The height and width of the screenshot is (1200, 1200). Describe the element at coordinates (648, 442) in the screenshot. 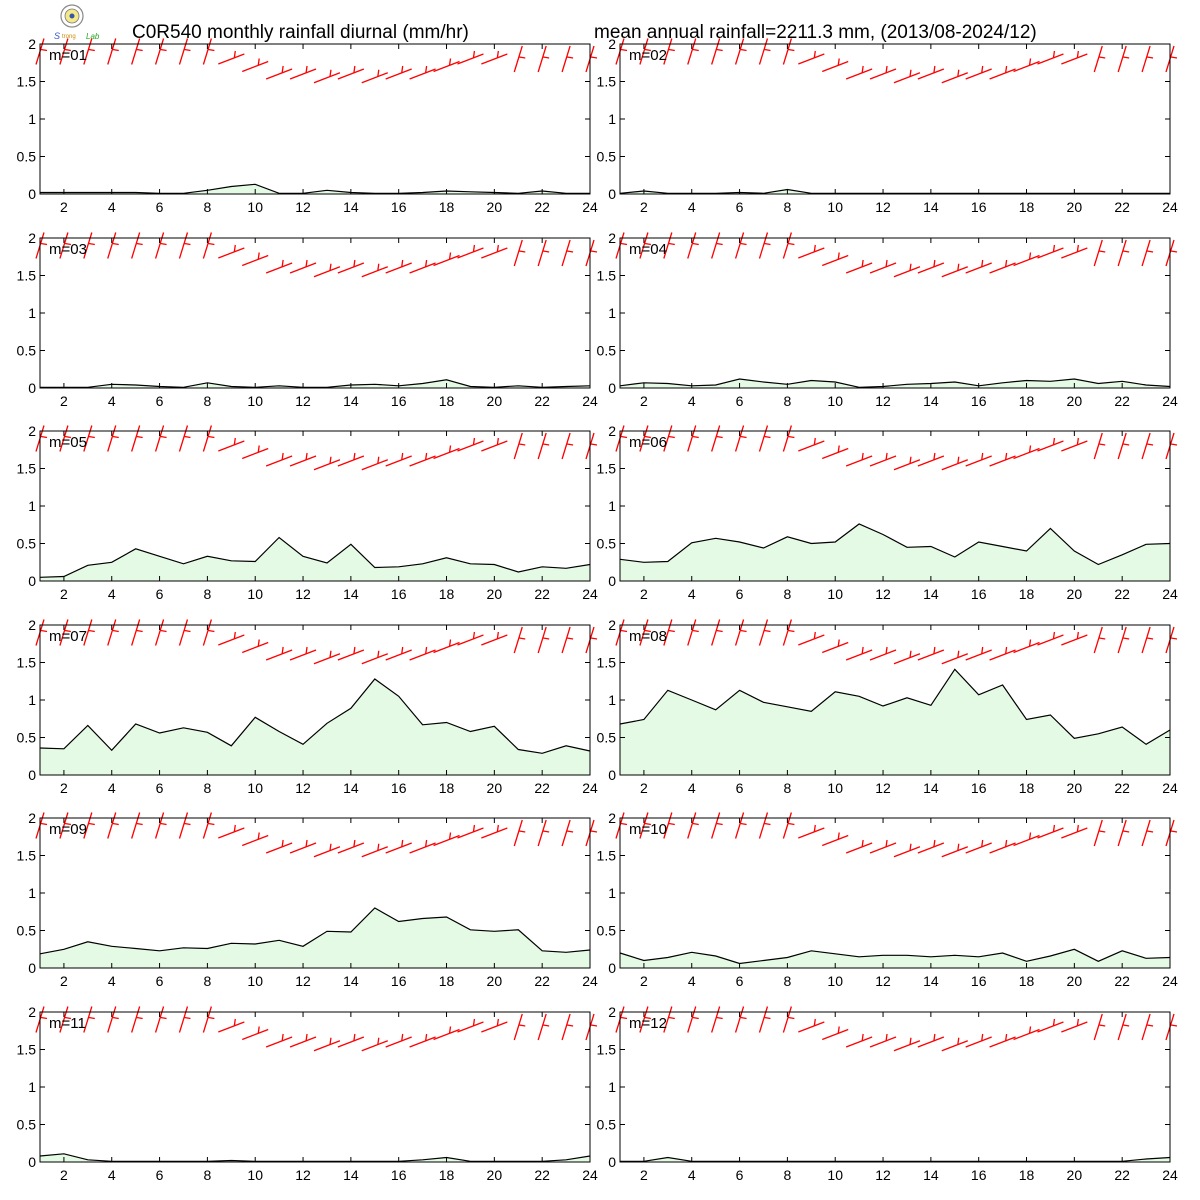

I see `month-label: m=06` at that location.